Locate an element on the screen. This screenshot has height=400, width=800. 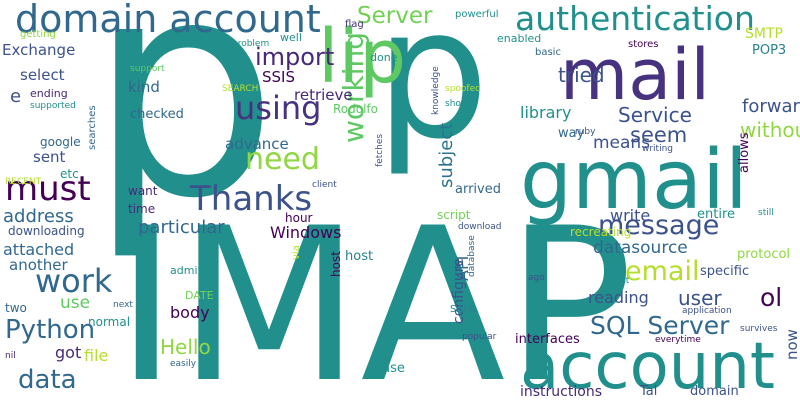
word-library-43: library is located at coordinates (546, 112).